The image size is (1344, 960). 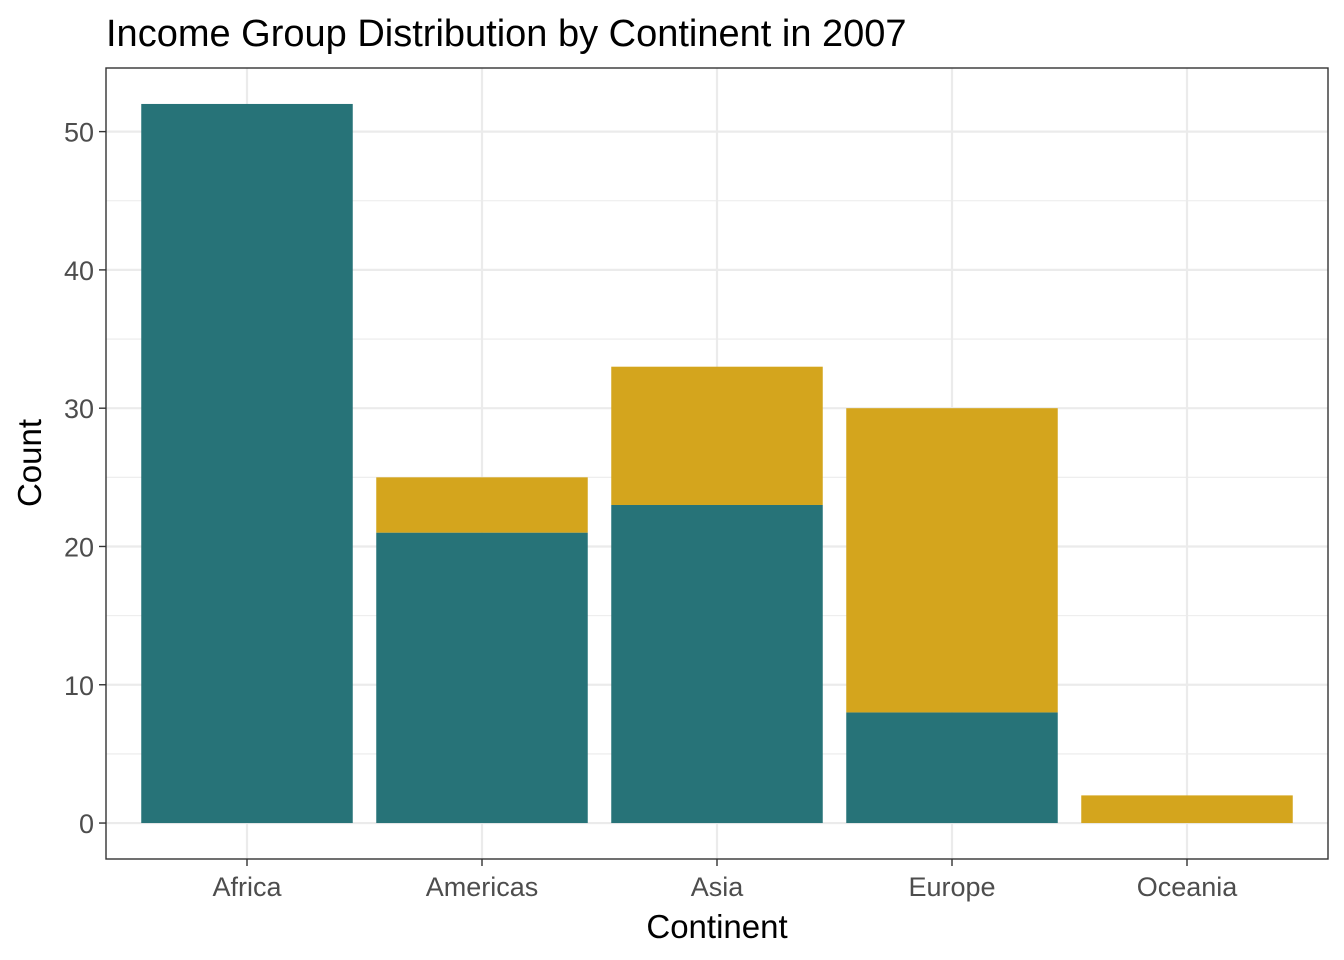 I want to click on y-axis-title: Count, so click(x=29, y=463).